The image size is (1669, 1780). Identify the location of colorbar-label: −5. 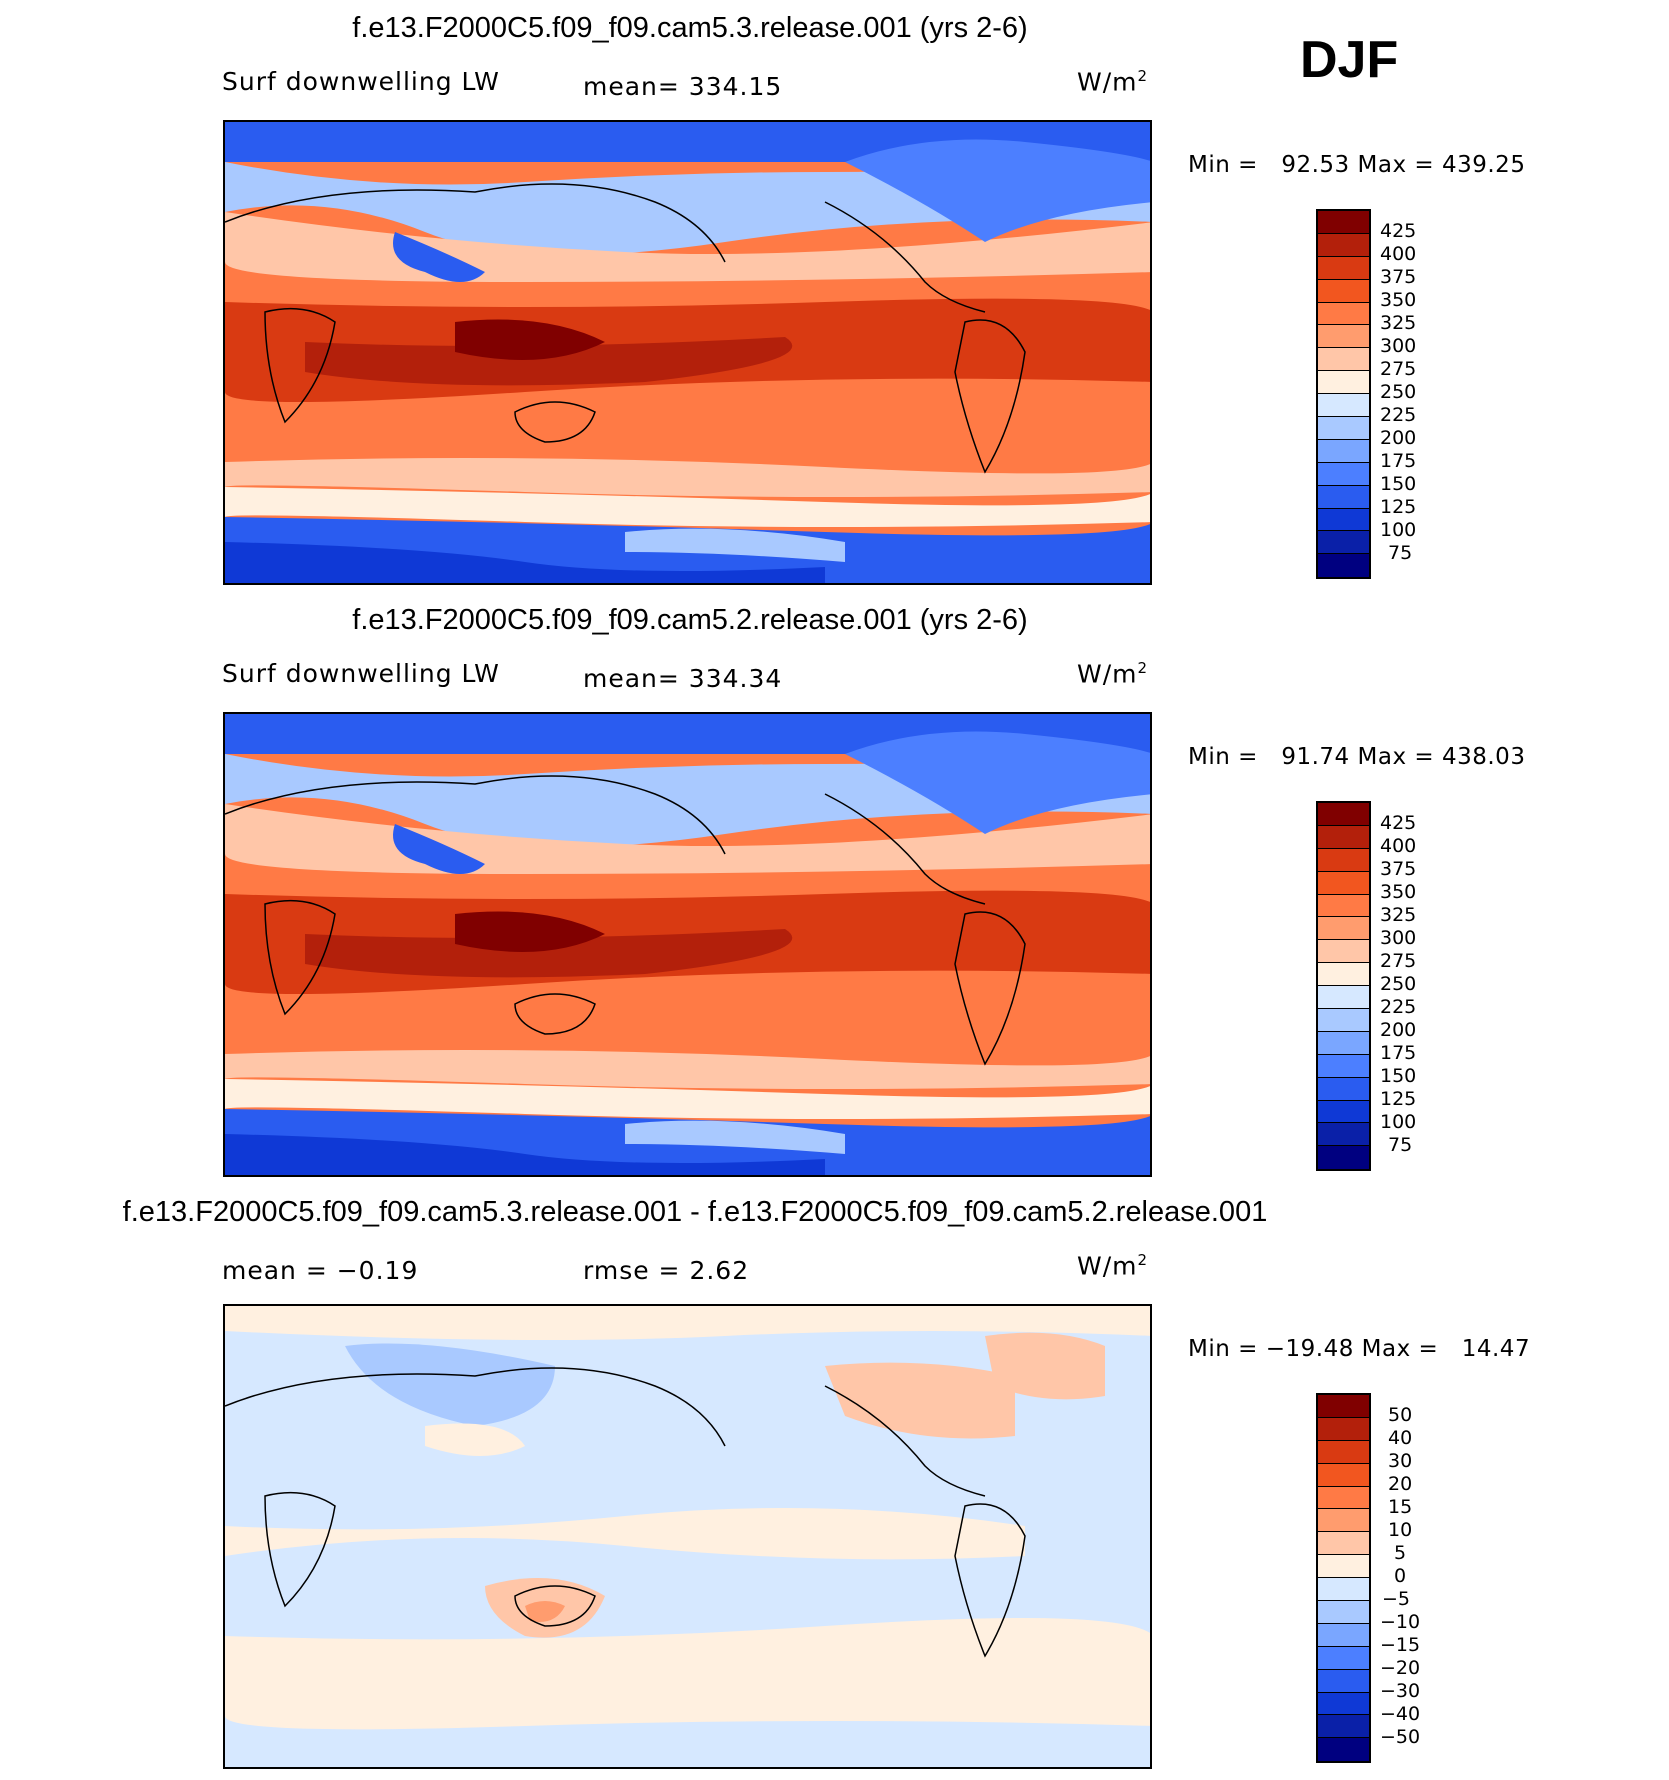
(1396, 1599).